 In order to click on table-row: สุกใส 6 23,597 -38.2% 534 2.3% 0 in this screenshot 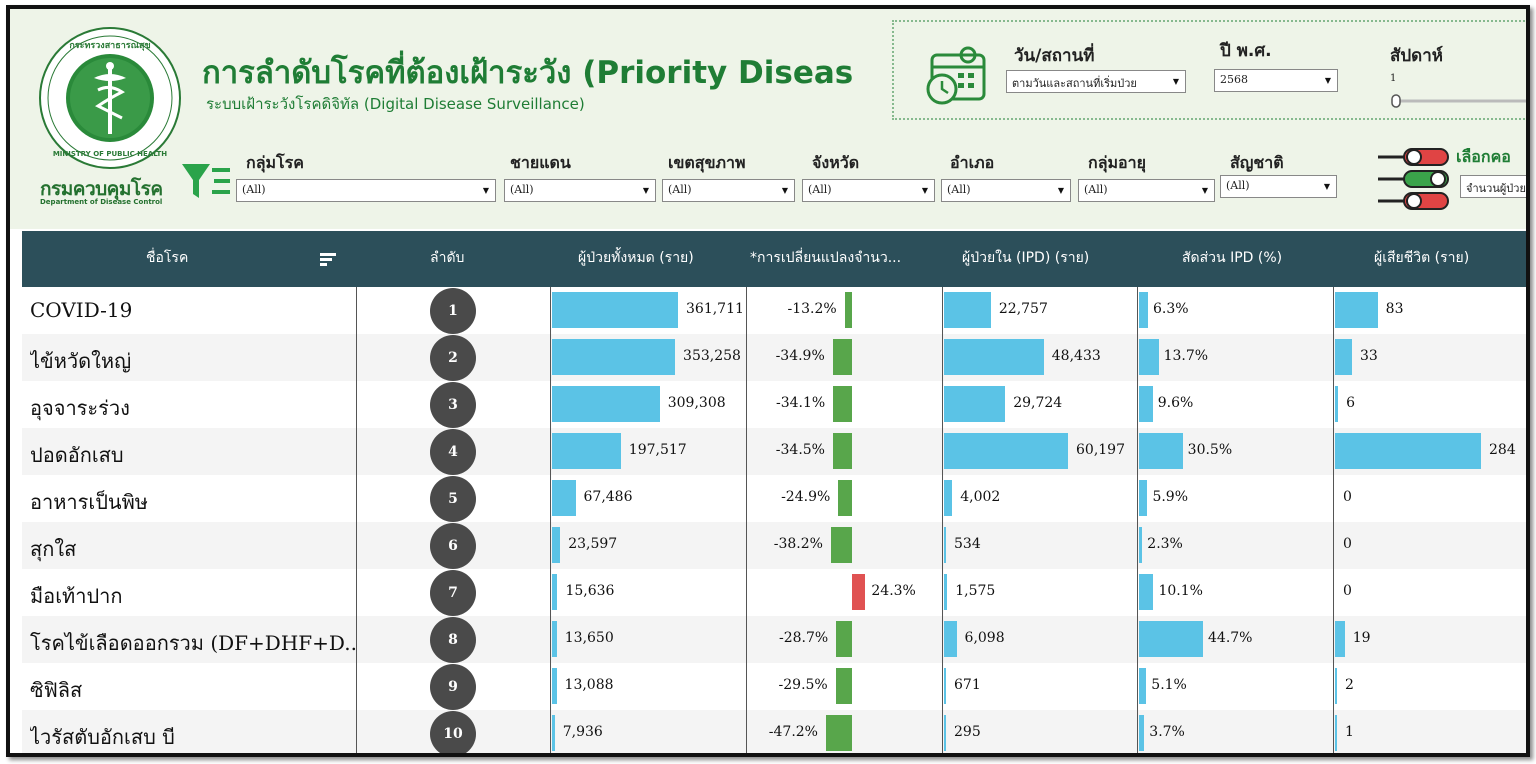, I will do `click(774, 545)`.